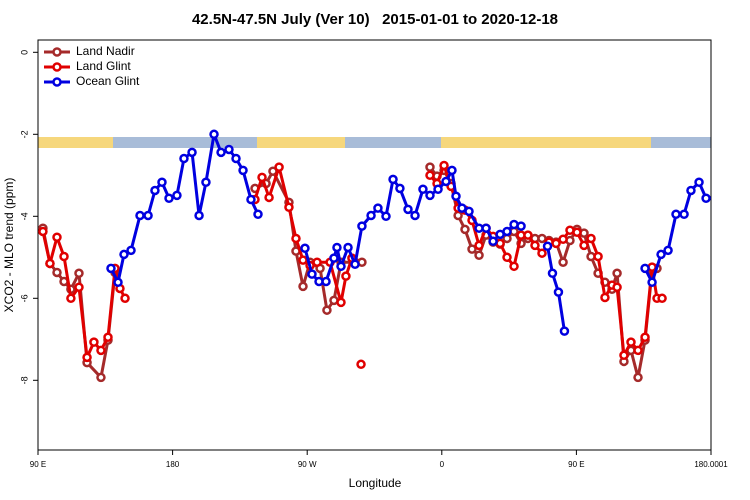 Image resolution: width=750 pixels, height=500 pixels. Describe the element at coordinates (103, 66) in the screenshot. I see `legend-label: Land Glint` at that location.